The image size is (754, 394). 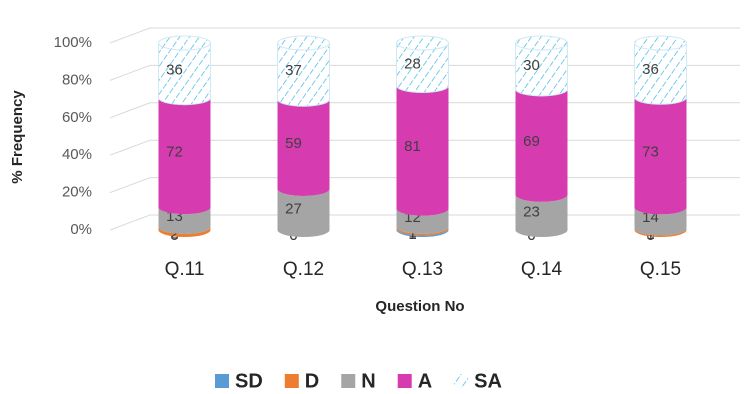 What do you see at coordinates (303, 269) in the screenshot?
I see `x-tick-label: Q.12` at bounding box center [303, 269].